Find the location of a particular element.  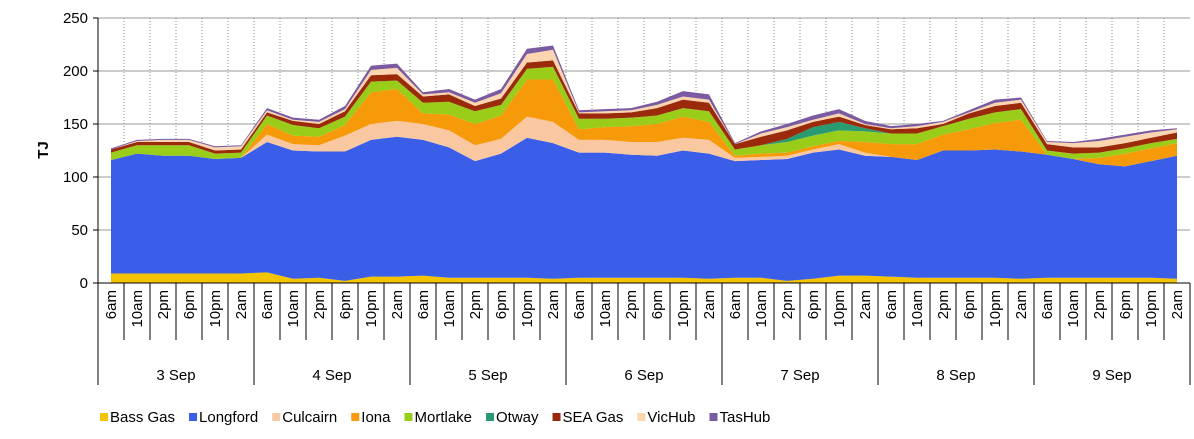

y-tick-label: 200 is located at coordinates (75, 71).